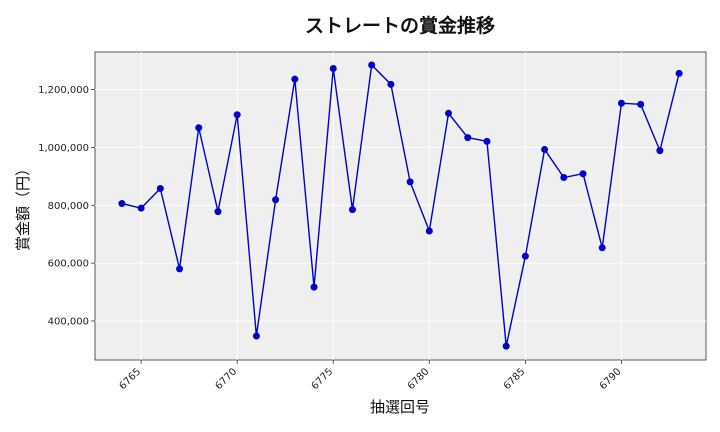 This screenshot has height=432, width=720. I want to click on x-tick-label: 6765, so click(130, 379).